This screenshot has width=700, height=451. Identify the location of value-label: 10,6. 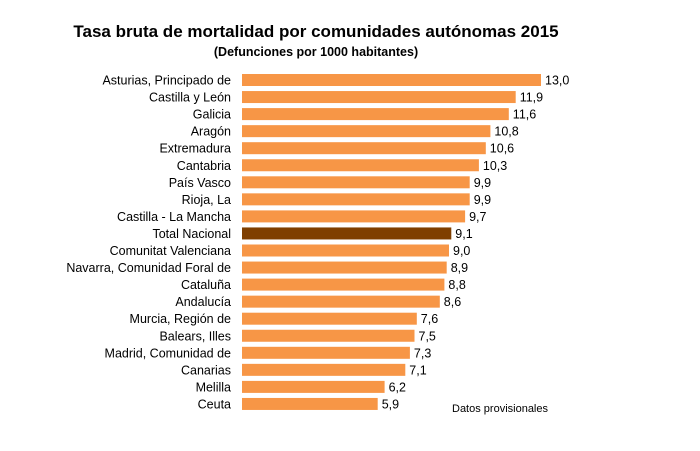
(502, 149).